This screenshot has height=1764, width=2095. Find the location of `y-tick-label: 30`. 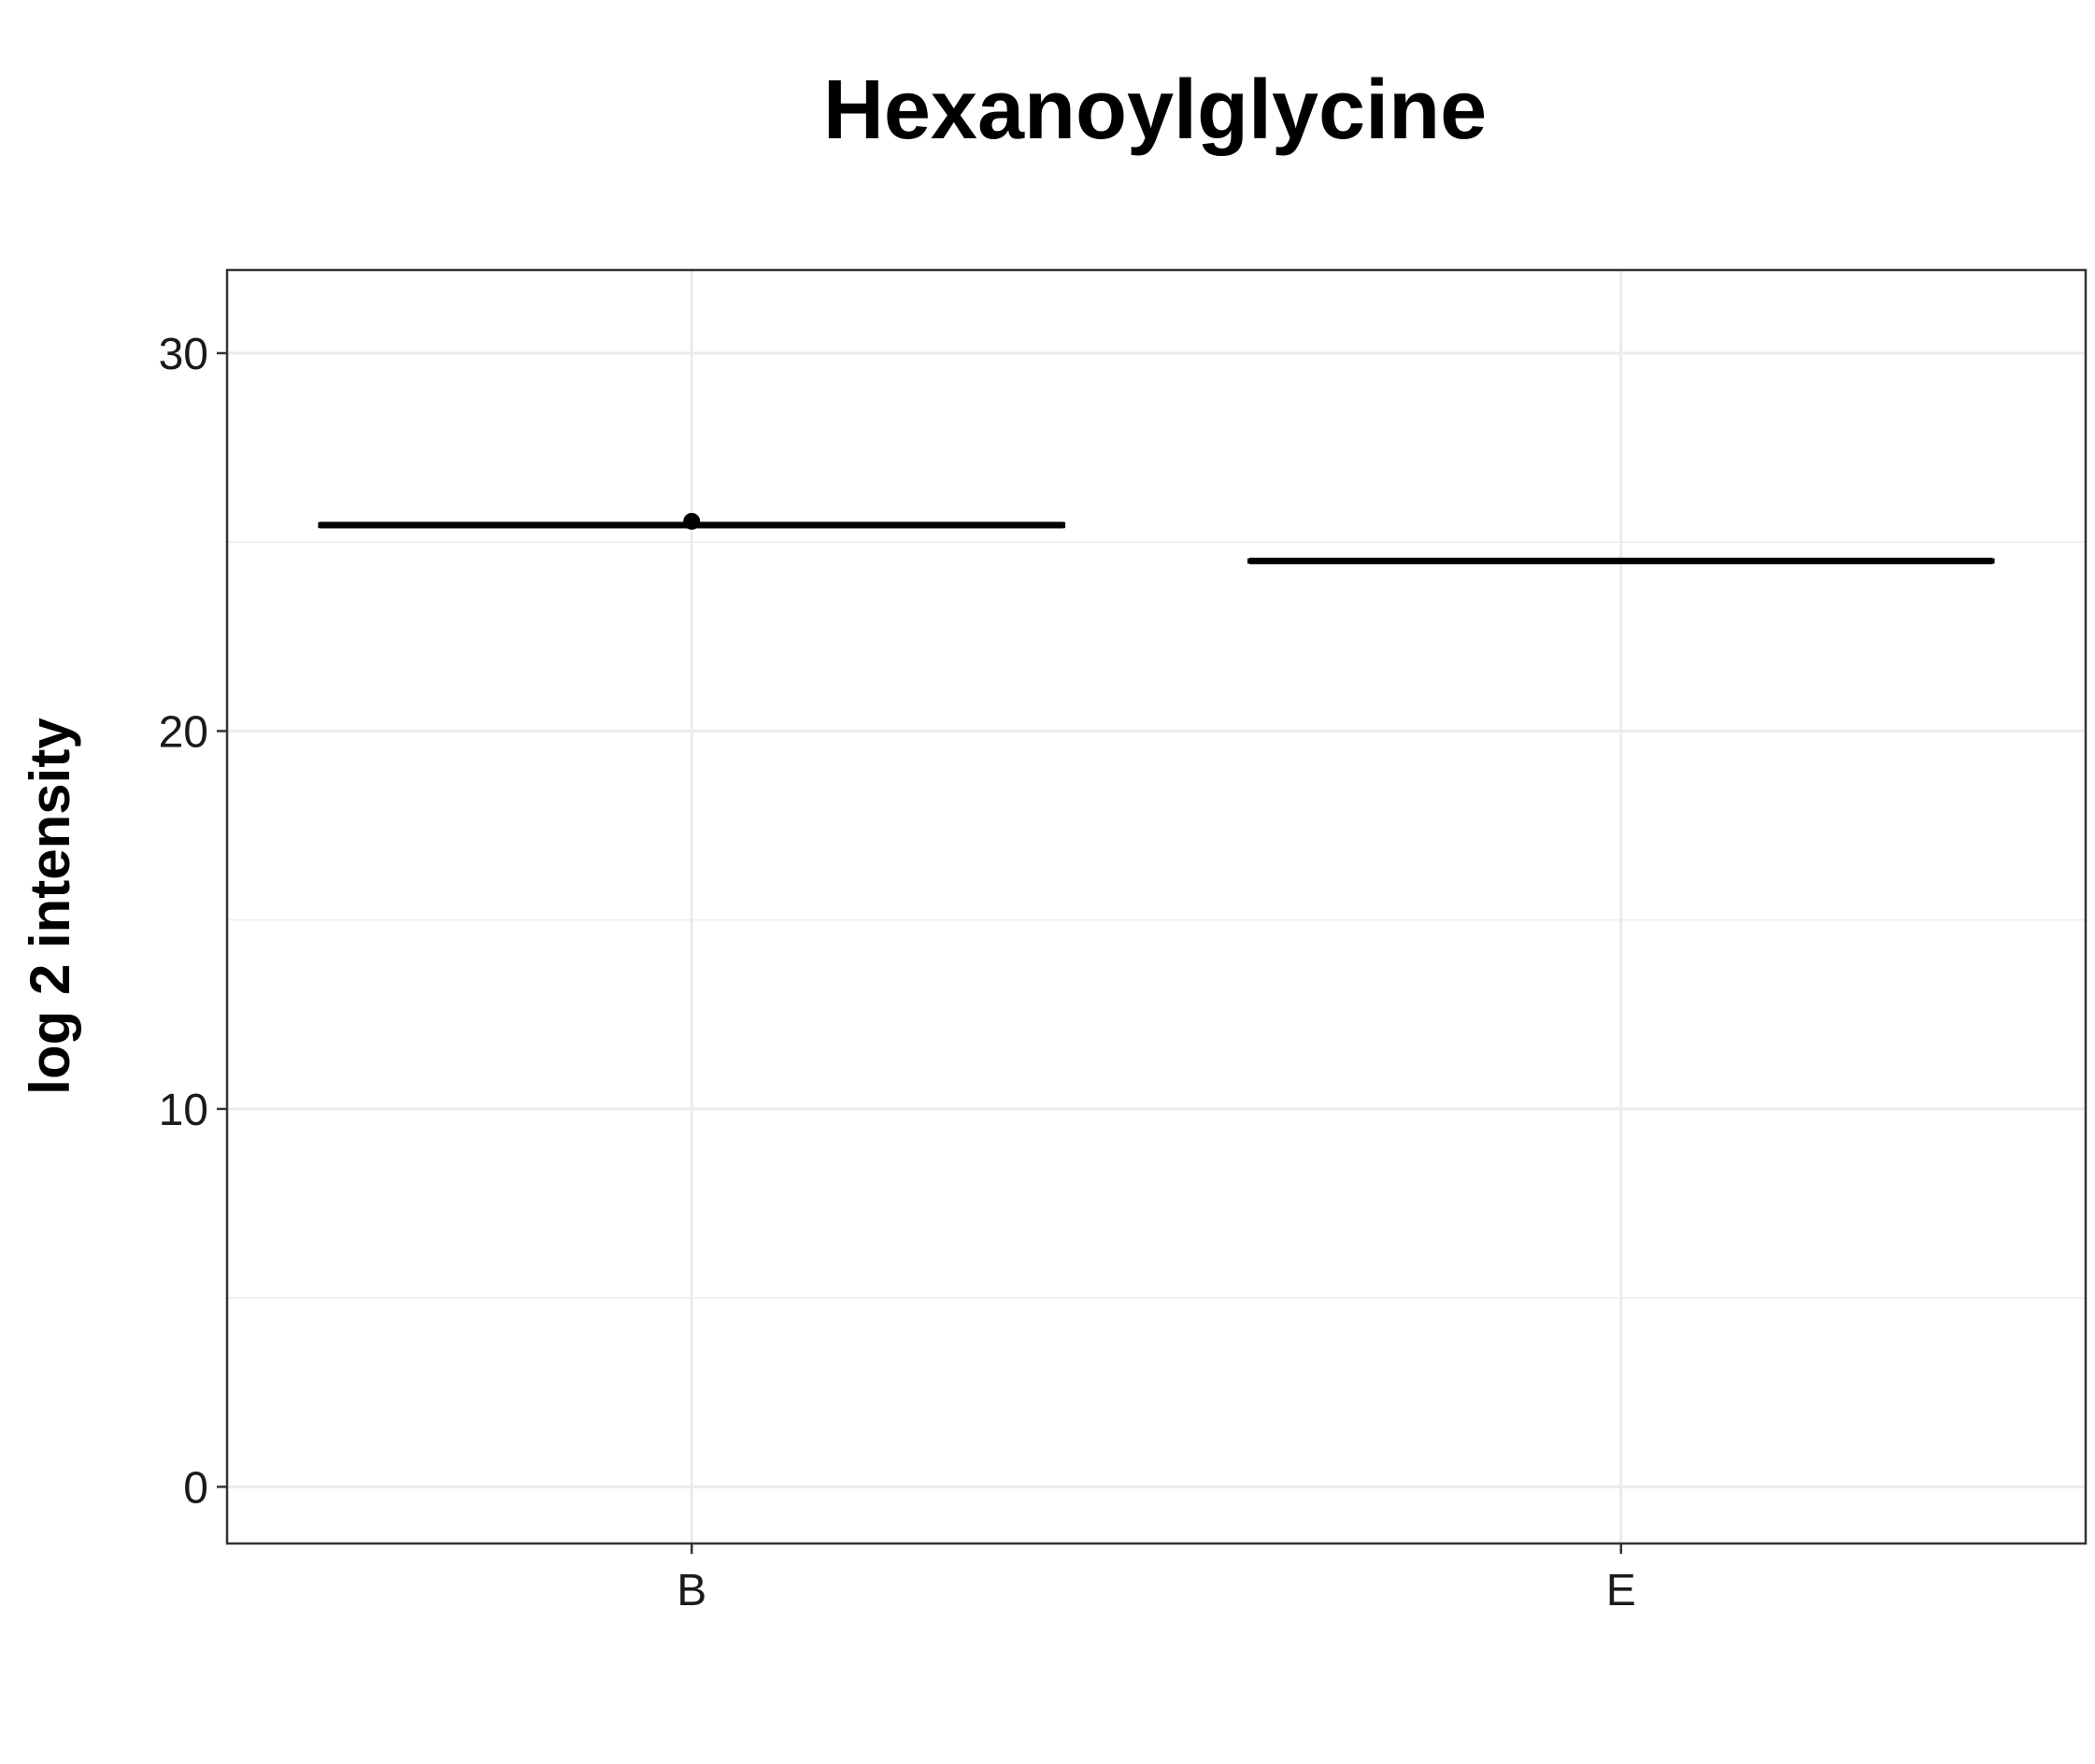

y-tick-label: 30 is located at coordinates (183, 354).